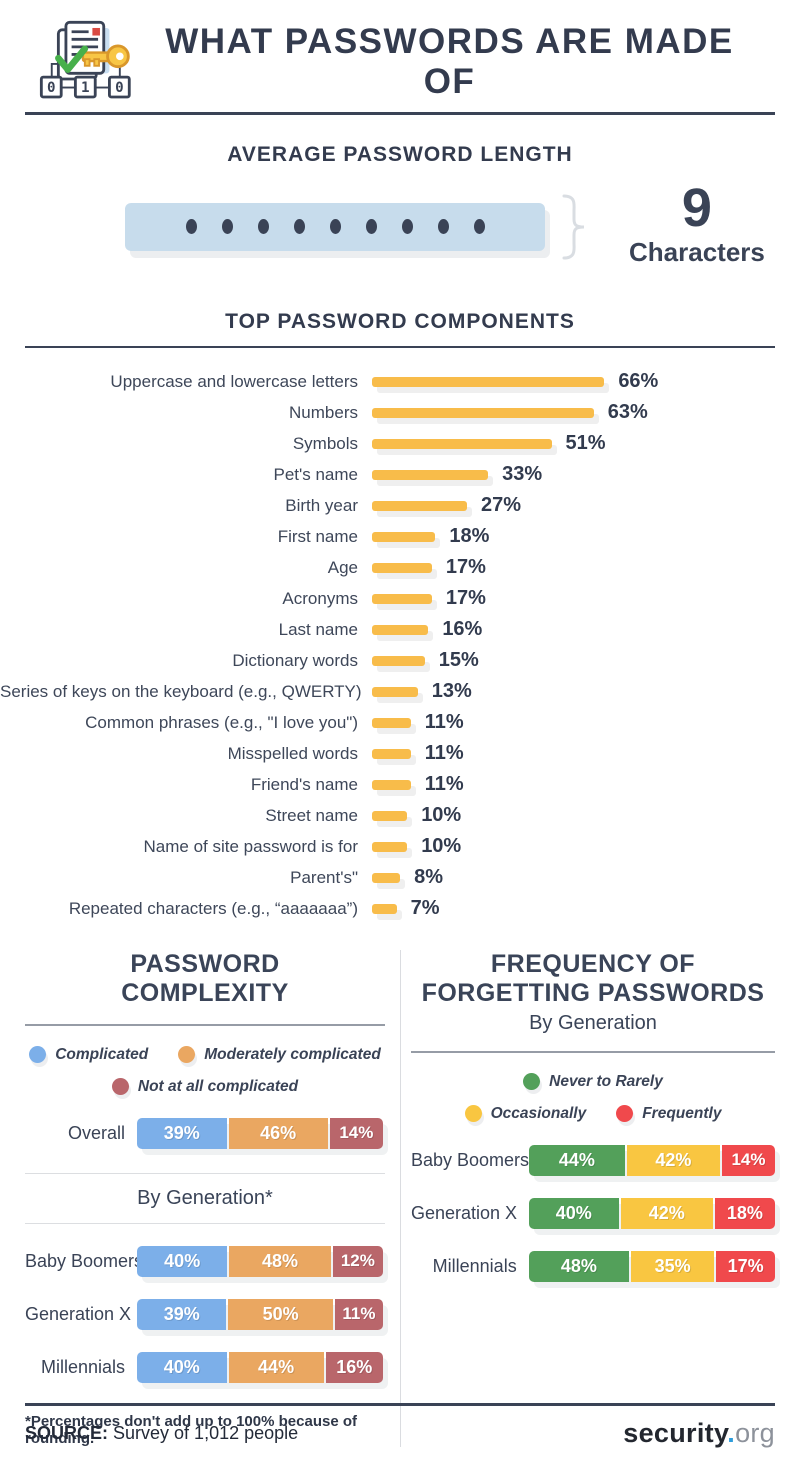 This screenshot has width=800, height=1473. I want to click on bar-segment-never-to-rarely: 40%, so click(574, 1213).